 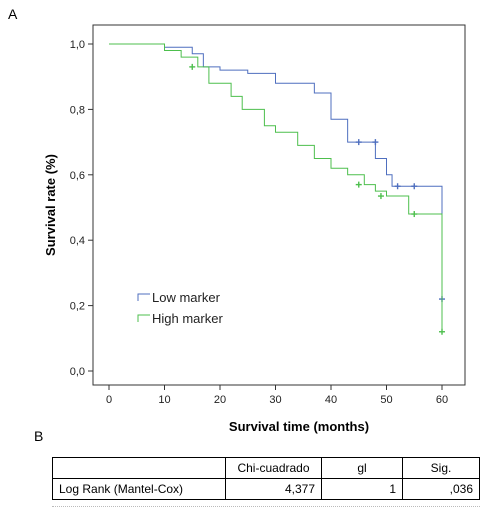 What do you see at coordinates (109, 400) in the screenshot?
I see `x-tick-label: 0` at bounding box center [109, 400].